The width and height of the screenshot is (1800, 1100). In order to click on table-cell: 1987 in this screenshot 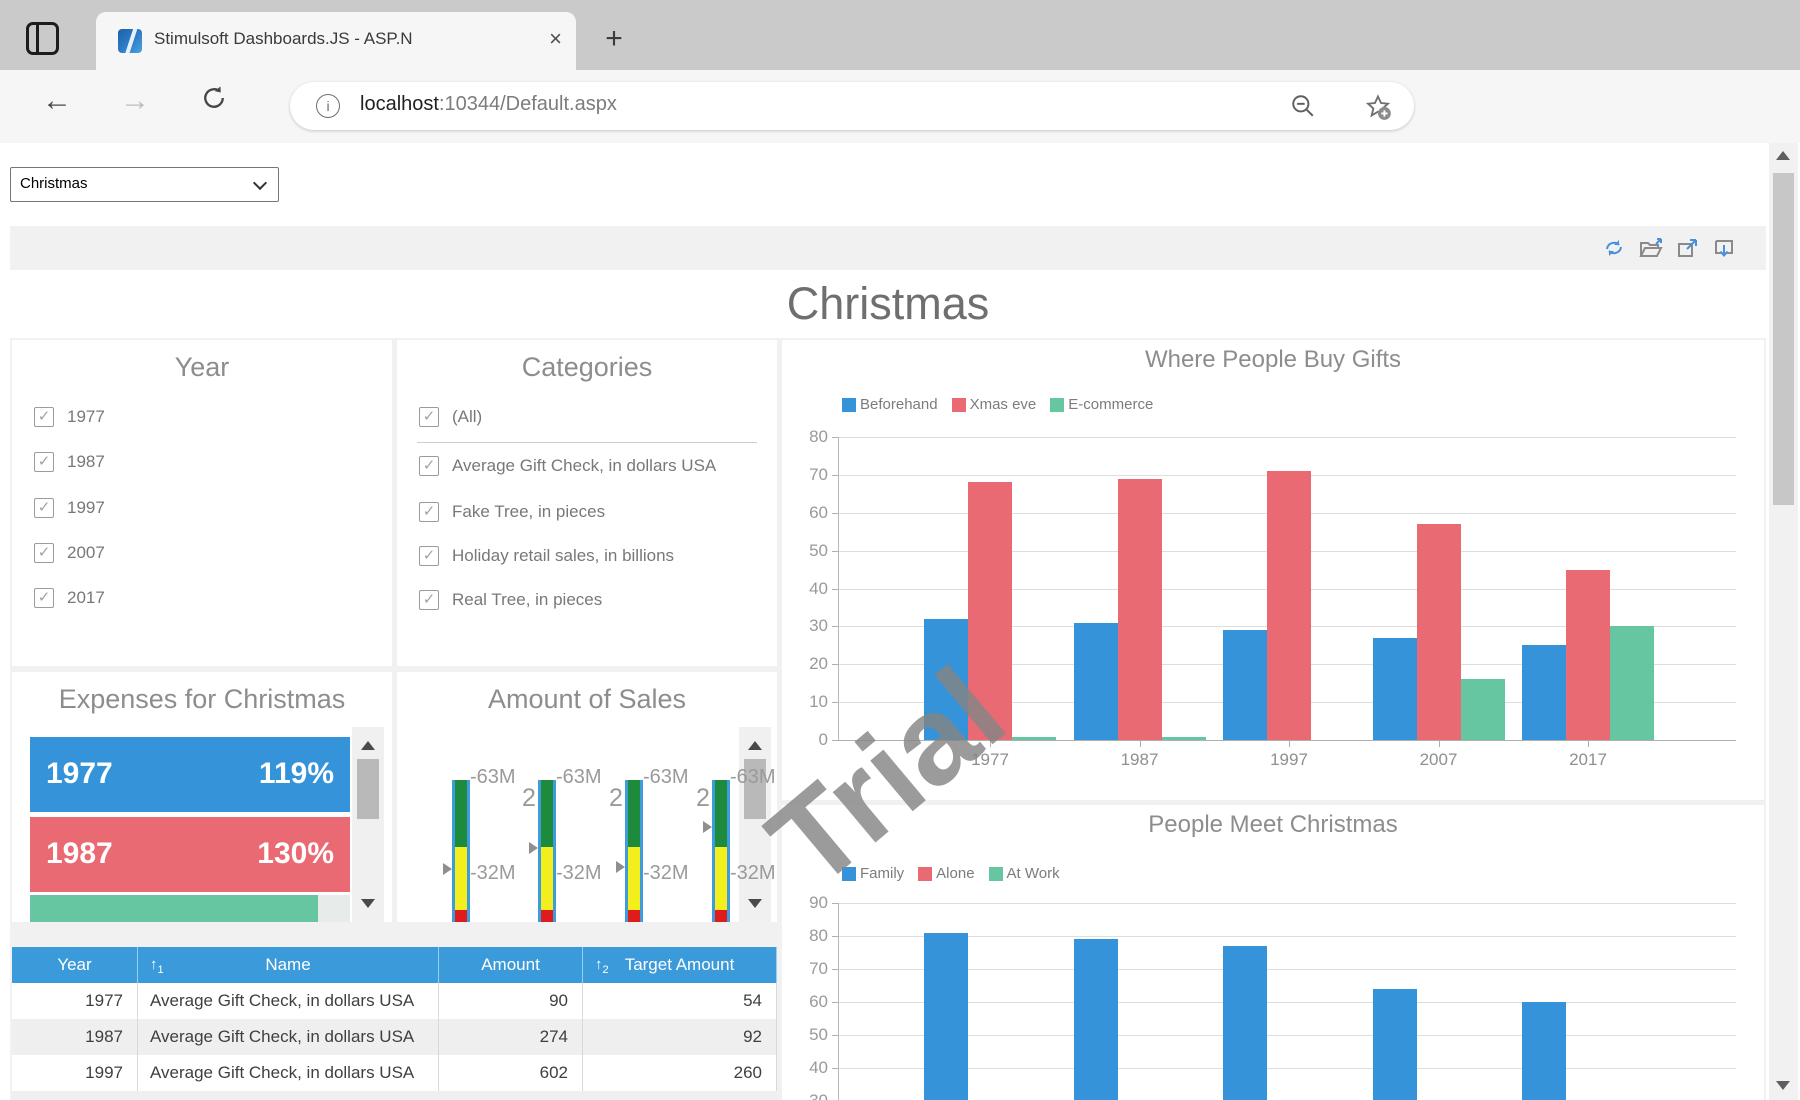, I will do `click(75, 1037)`.